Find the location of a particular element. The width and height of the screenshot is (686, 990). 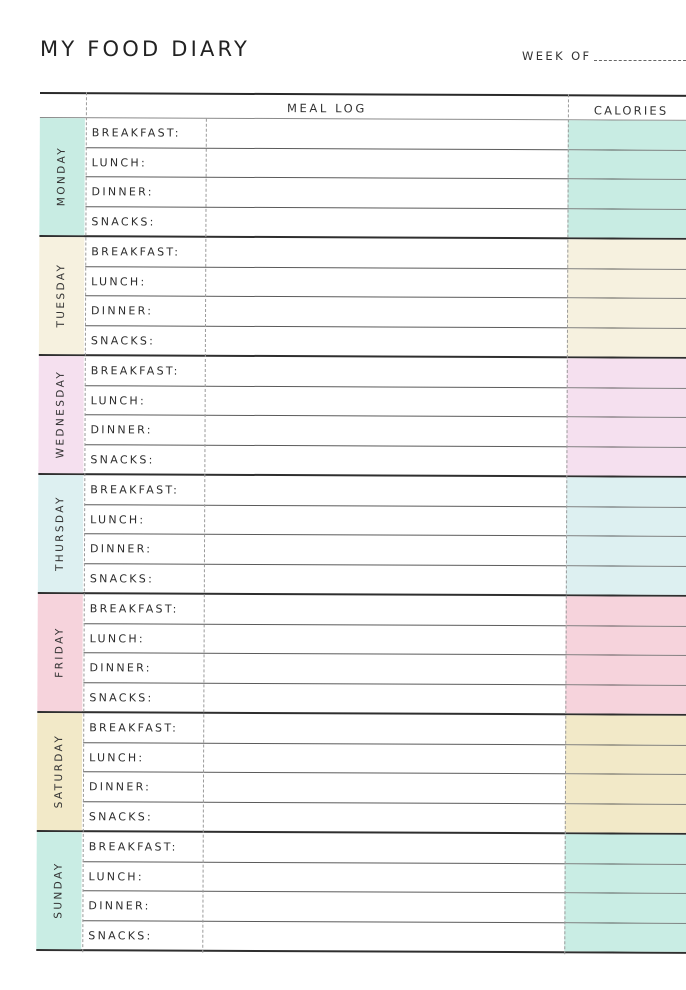

day-label: THURSDAY is located at coordinates (60, 533).